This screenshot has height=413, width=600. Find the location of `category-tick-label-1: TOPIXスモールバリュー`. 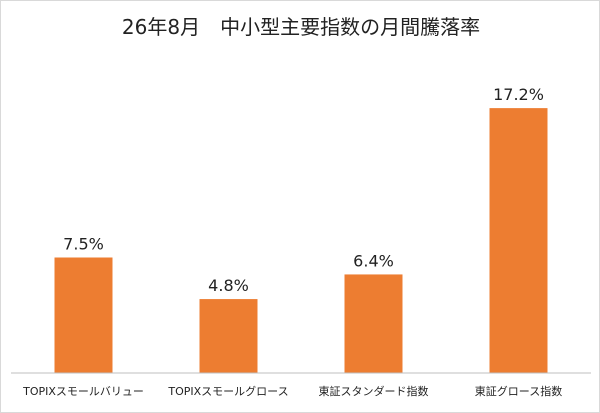

category-tick-label-1: TOPIXスモールバリュー is located at coordinates (83, 391).